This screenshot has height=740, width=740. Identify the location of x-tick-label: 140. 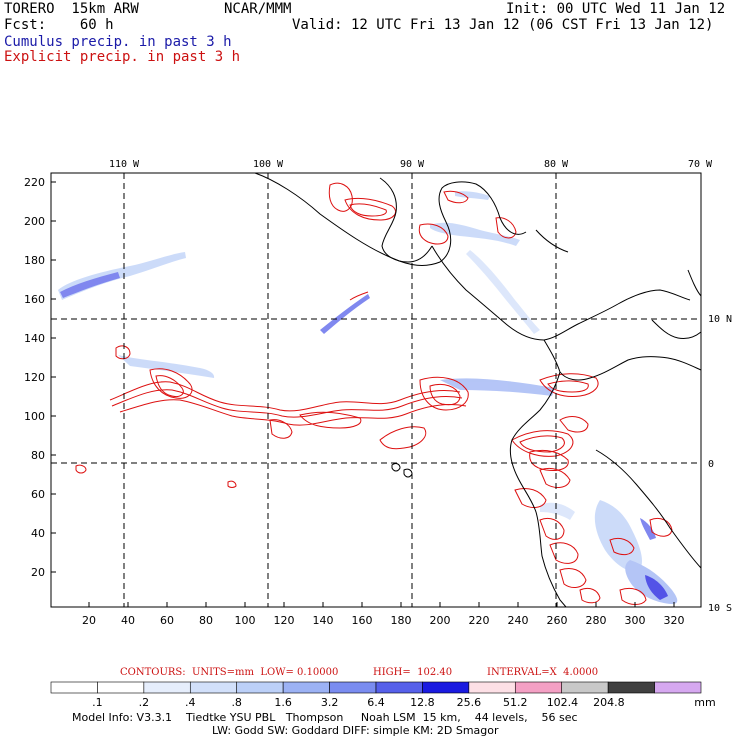
(323, 620).